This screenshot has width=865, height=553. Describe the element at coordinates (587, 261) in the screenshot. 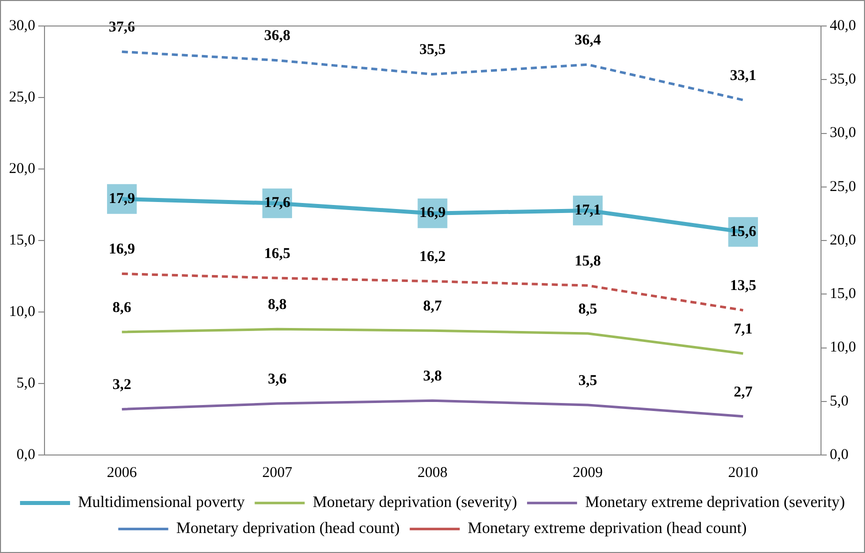

I see `data-label: 15,8` at that location.